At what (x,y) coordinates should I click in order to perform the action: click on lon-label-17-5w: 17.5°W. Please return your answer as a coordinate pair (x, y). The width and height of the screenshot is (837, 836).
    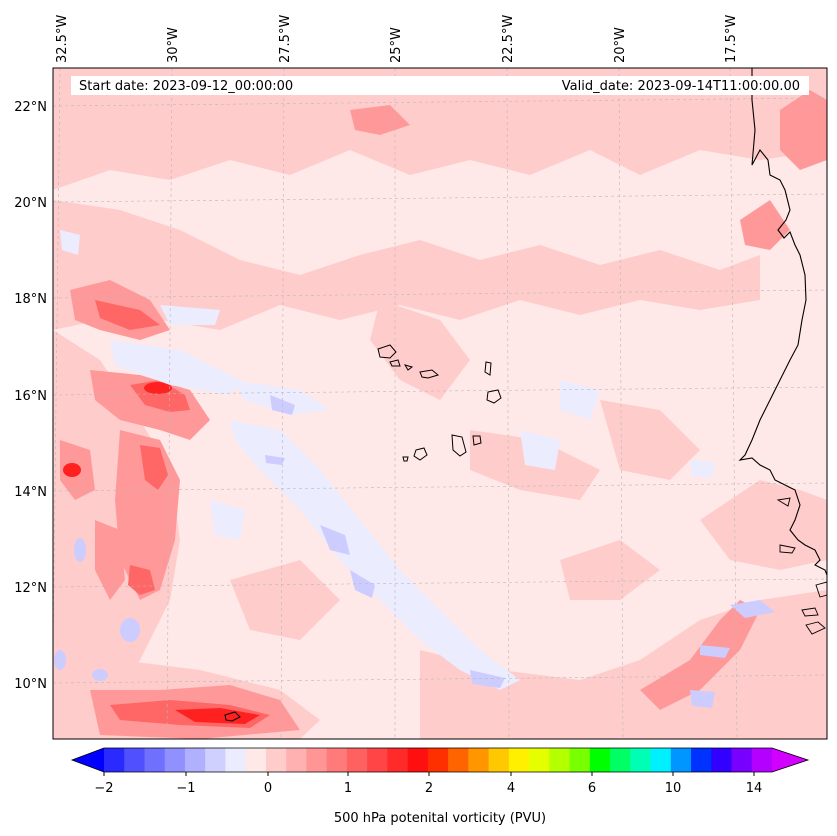
    Looking at the image, I should click on (731, 39).